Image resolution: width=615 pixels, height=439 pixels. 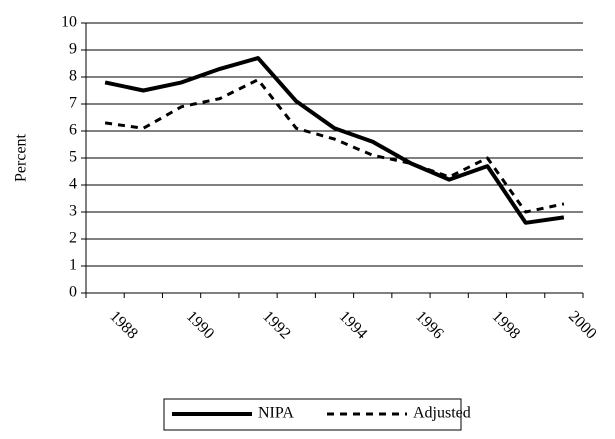 I want to click on x-tick-label: 1994, so click(x=353, y=325).